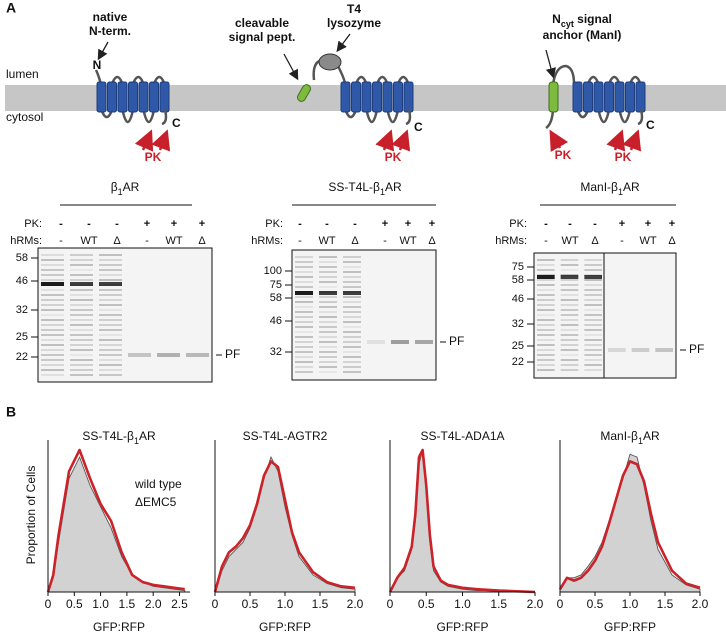 This screenshot has height=635, width=726. What do you see at coordinates (354, 23) in the screenshot?
I see `callout: lysozyme` at bounding box center [354, 23].